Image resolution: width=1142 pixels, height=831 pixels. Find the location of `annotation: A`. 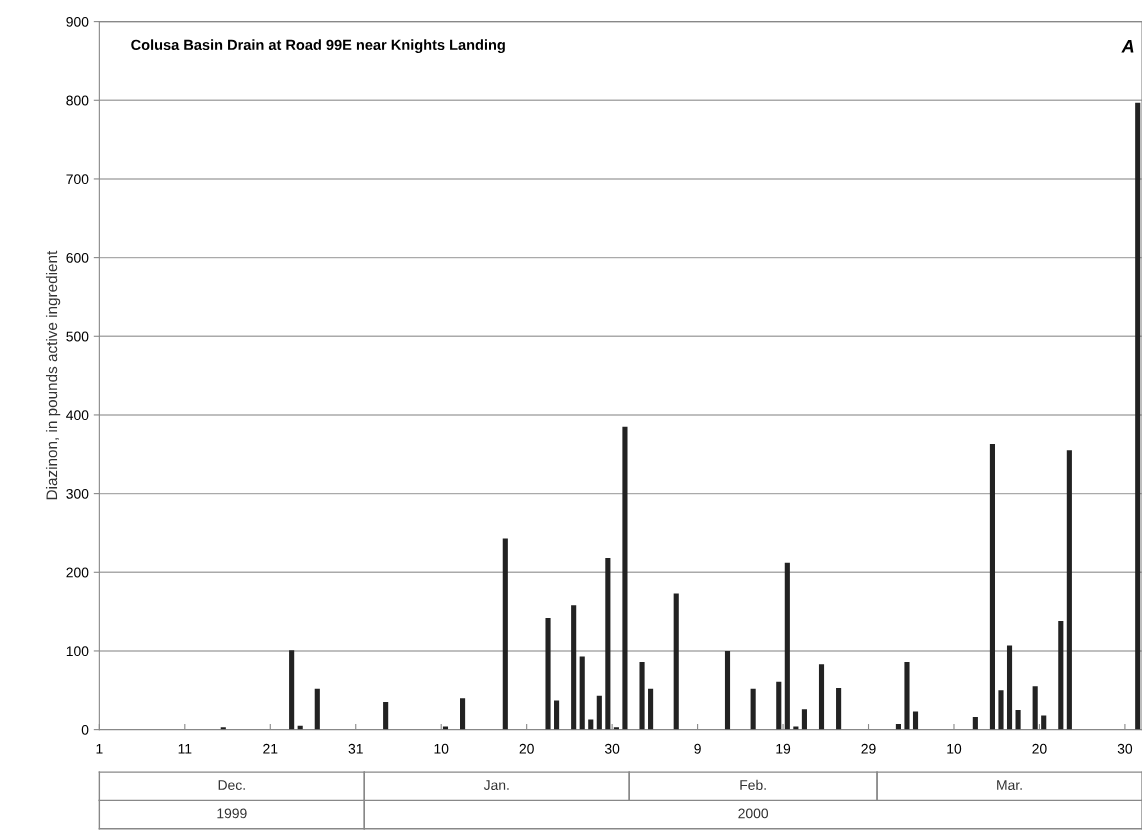

annotation: A is located at coordinates (1127, 46).